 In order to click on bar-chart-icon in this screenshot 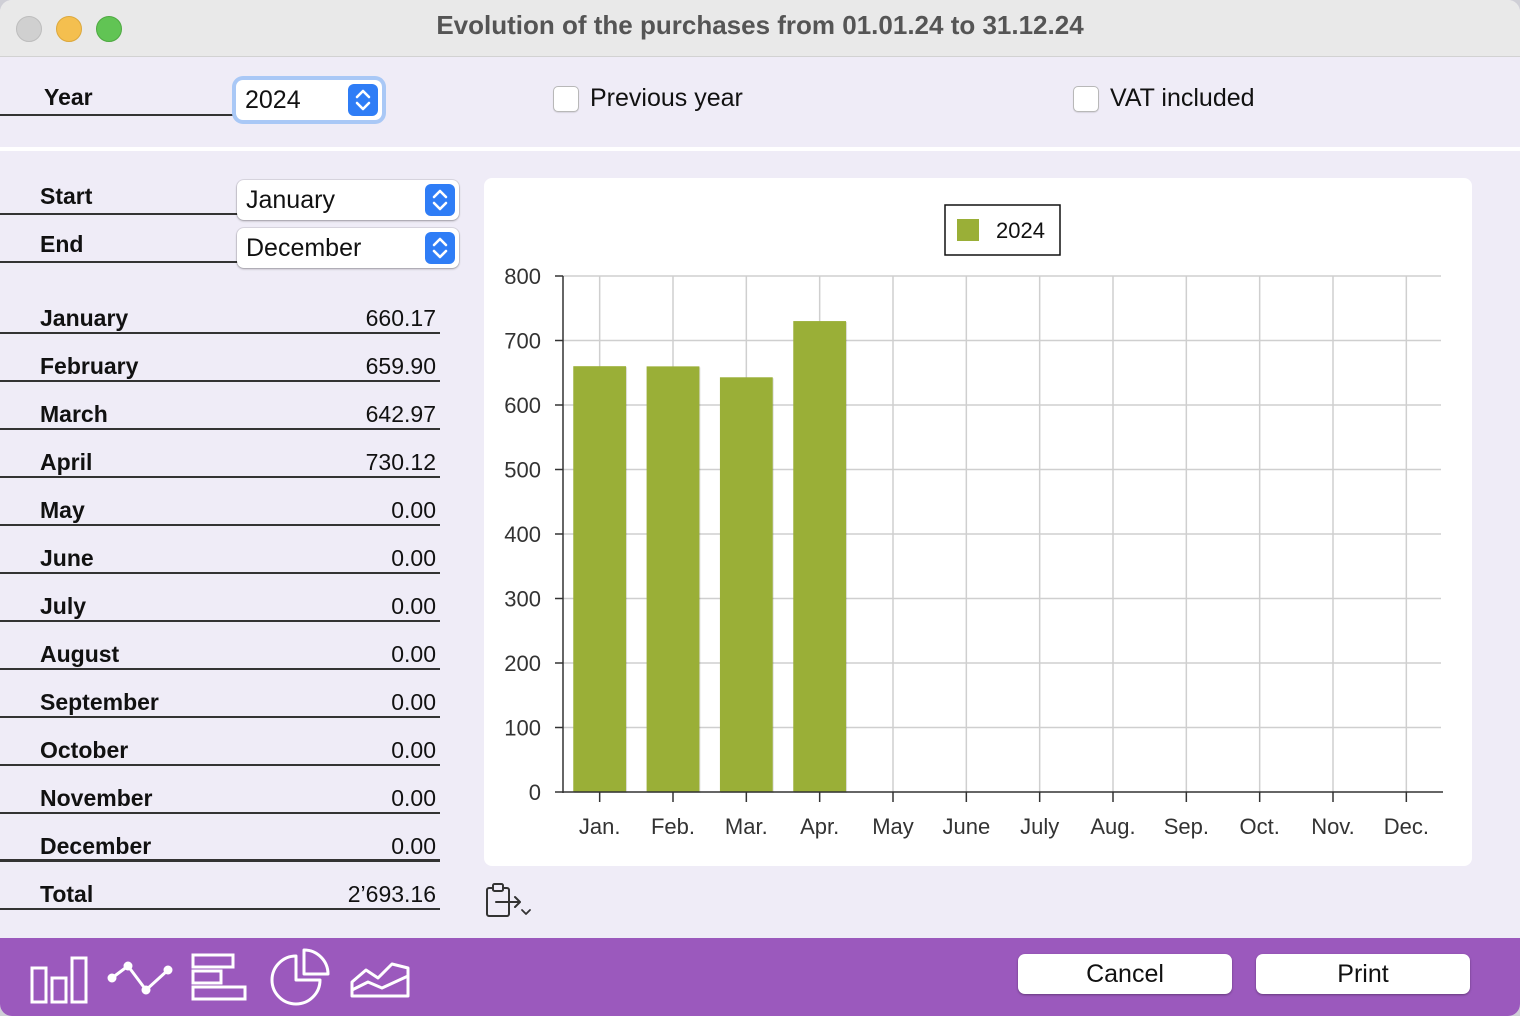, I will do `click(60, 979)`.